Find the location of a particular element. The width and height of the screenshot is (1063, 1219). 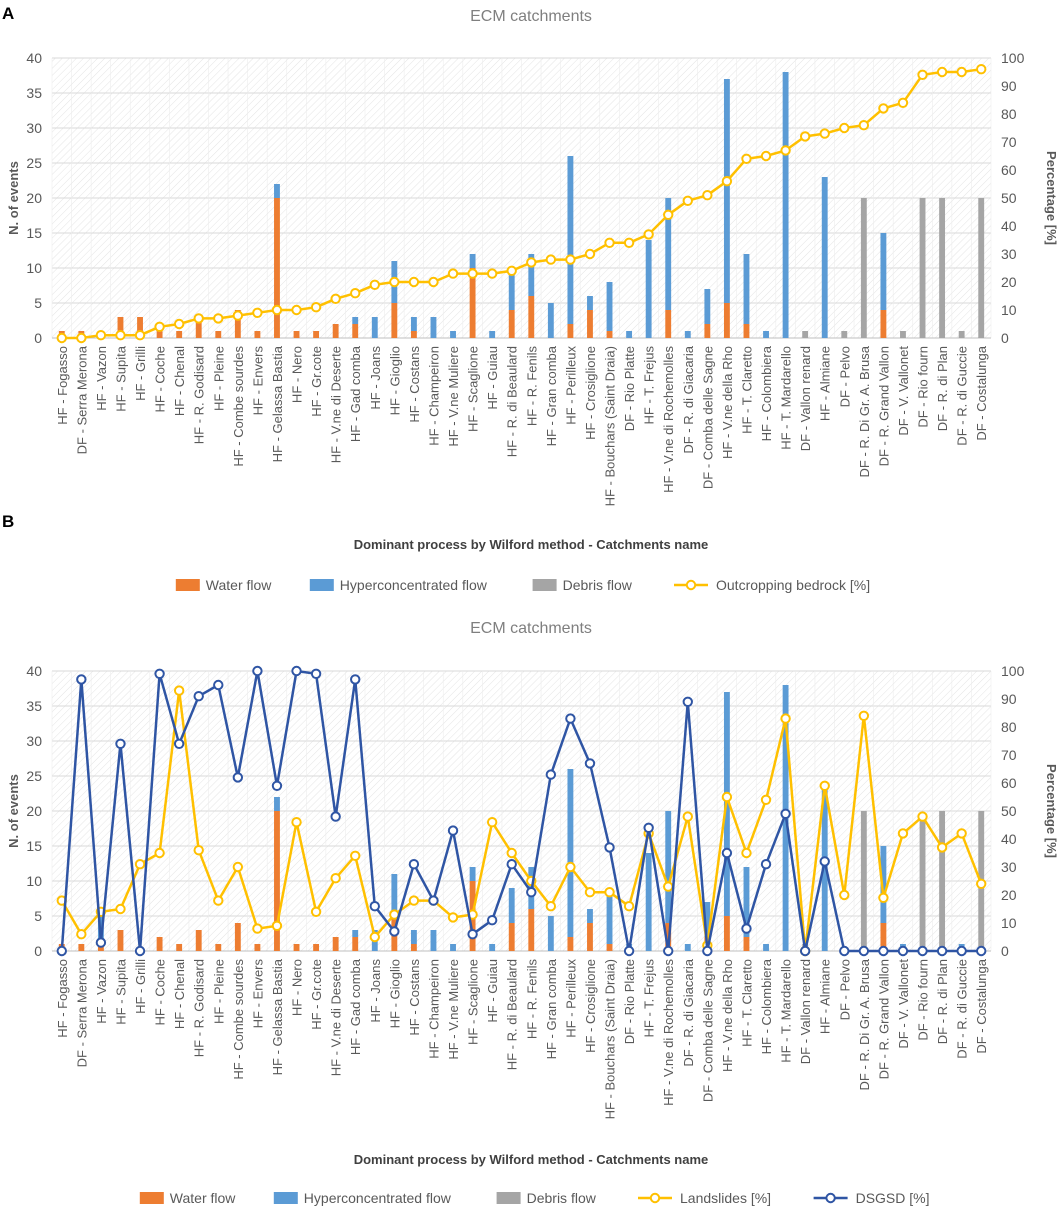

y2-tick-label: 90 is located at coordinates (1009, 699).